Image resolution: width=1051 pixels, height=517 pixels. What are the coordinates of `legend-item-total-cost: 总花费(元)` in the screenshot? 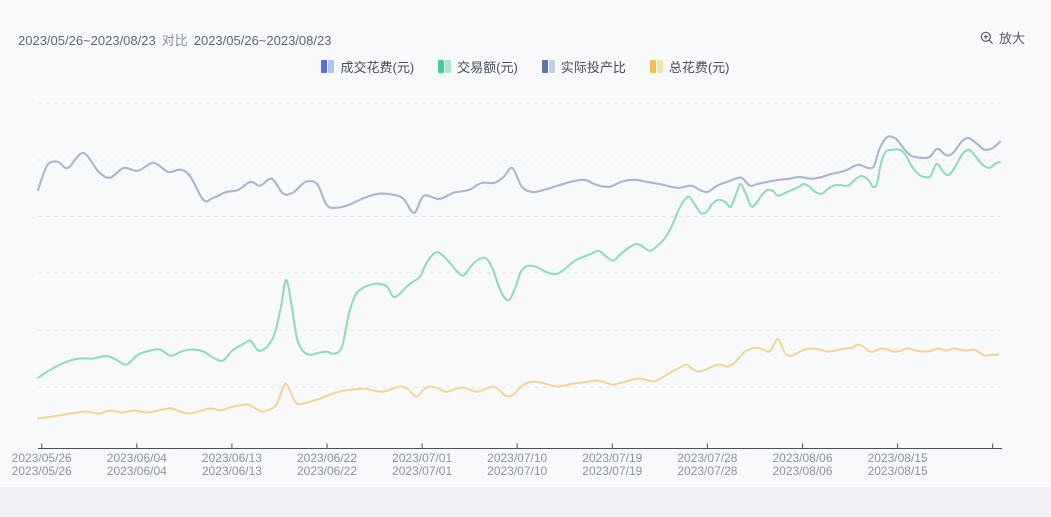 It's located at (689, 66).